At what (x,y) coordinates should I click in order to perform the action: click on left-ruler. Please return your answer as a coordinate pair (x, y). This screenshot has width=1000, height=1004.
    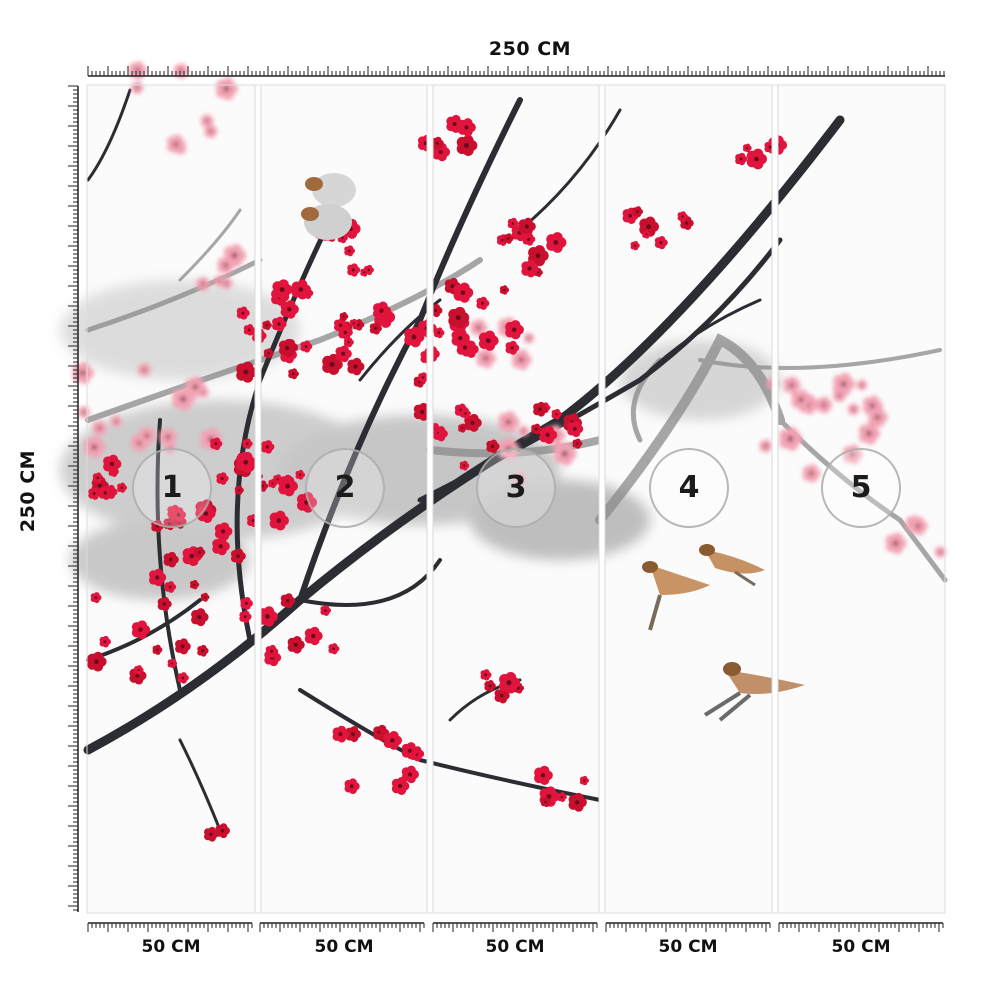
    Looking at the image, I should click on (73, 498).